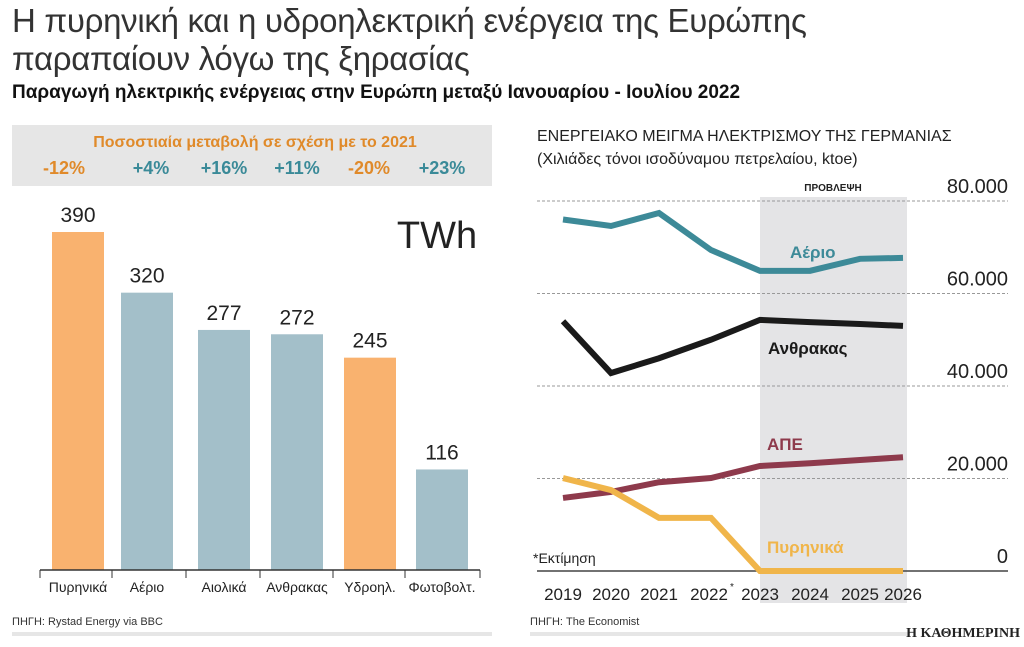  What do you see at coordinates (223, 313) in the screenshot?
I see `bar-value-label: 277` at bounding box center [223, 313].